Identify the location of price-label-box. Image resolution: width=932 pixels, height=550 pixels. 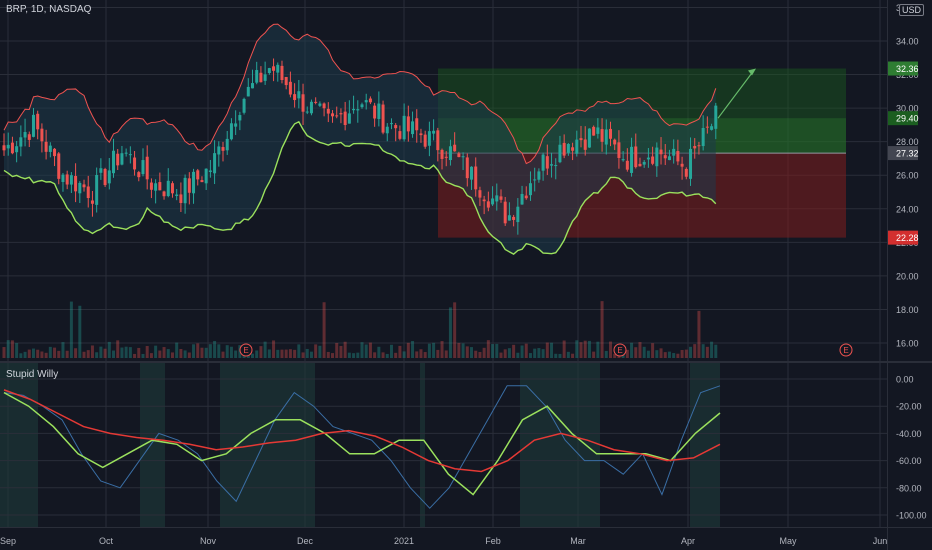
(903, 237).